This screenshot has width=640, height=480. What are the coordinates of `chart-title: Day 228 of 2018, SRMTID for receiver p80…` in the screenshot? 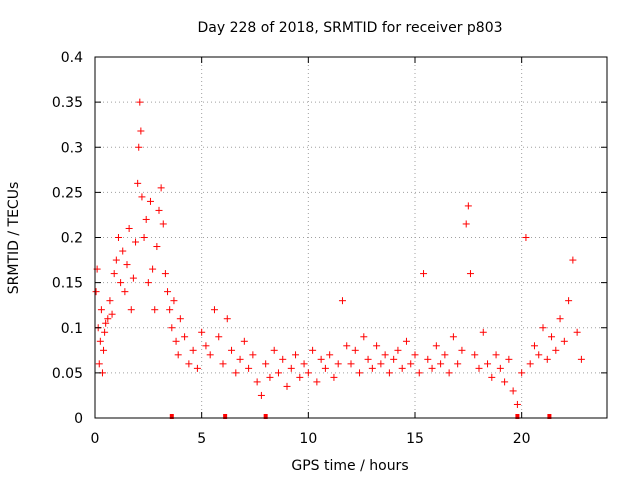 It's located at (349, 28).